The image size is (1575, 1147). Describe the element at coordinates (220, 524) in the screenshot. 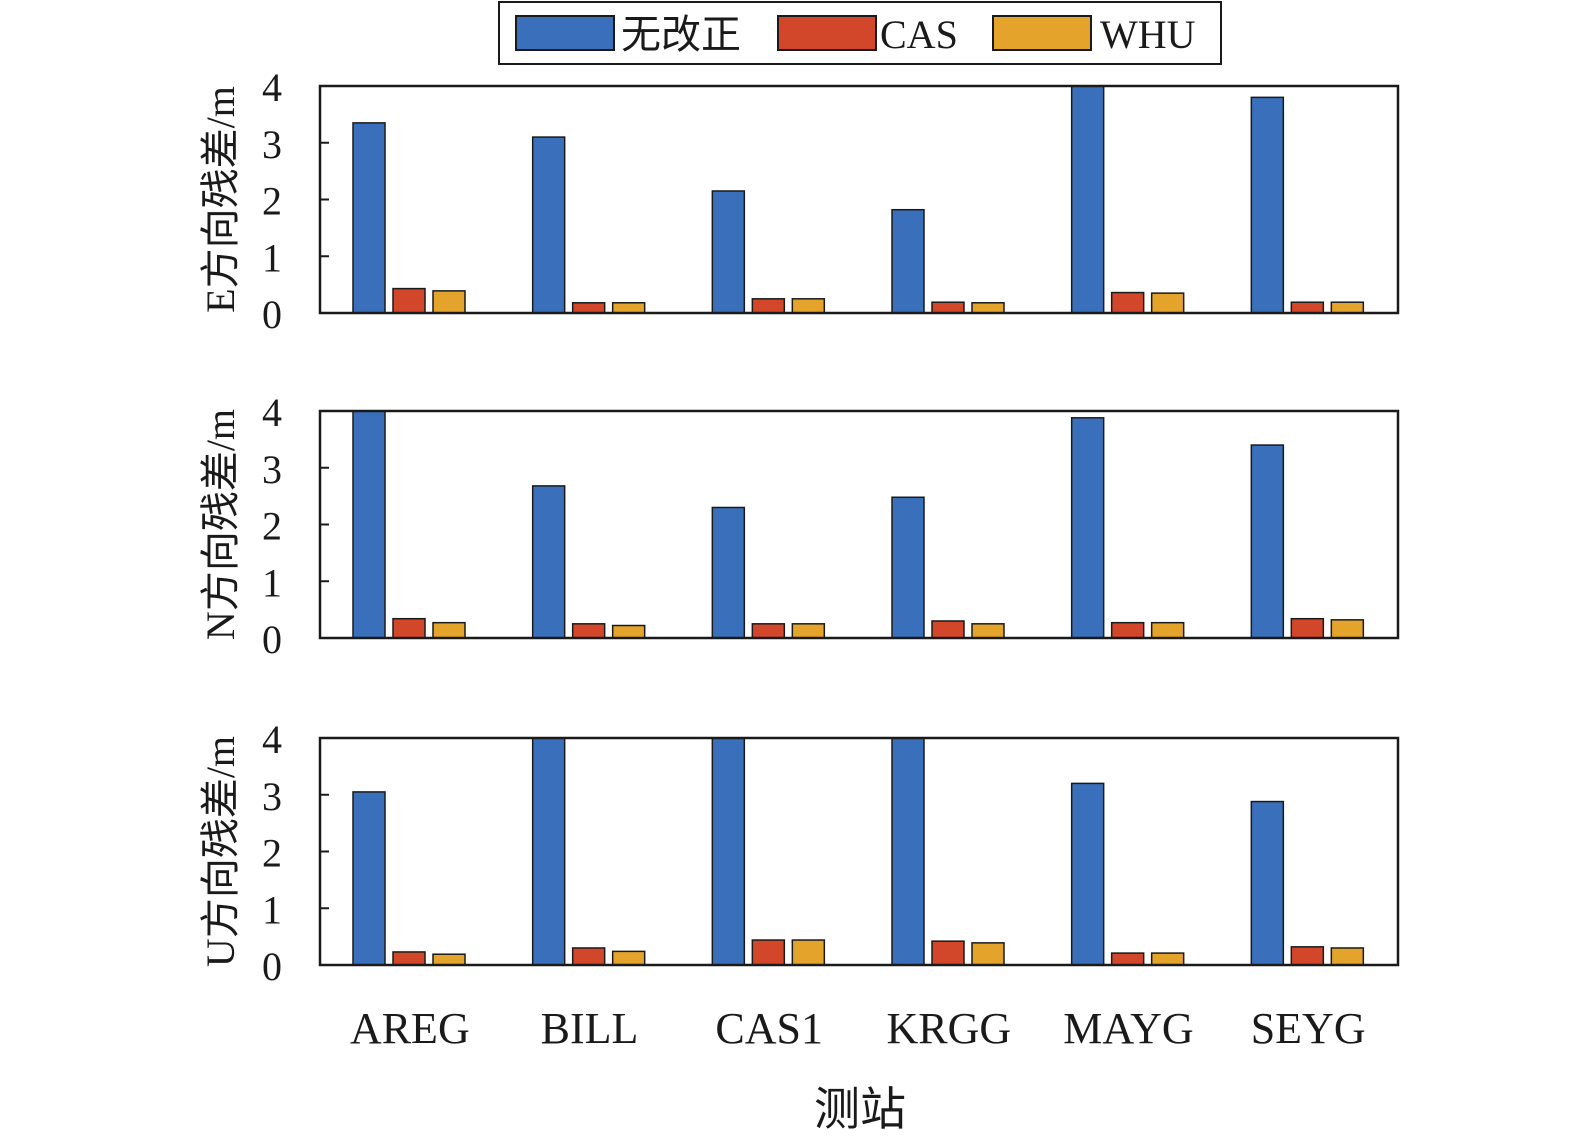

I see `y-axis-title: N方向残差/m` at that location.